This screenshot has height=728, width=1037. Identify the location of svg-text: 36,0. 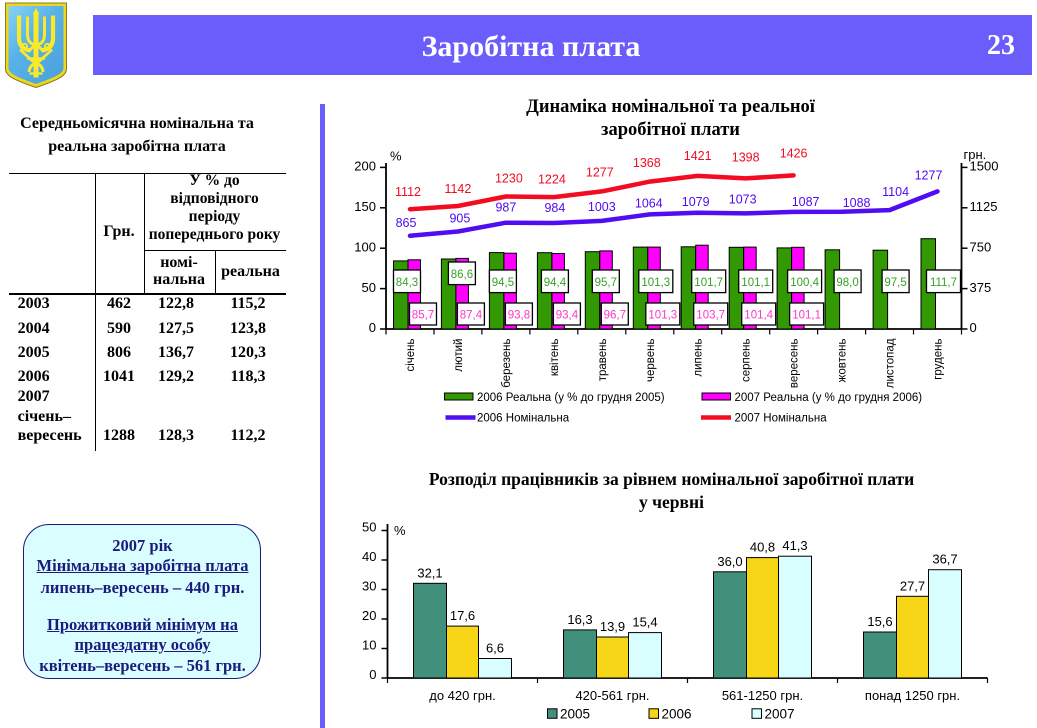
(729, 561).